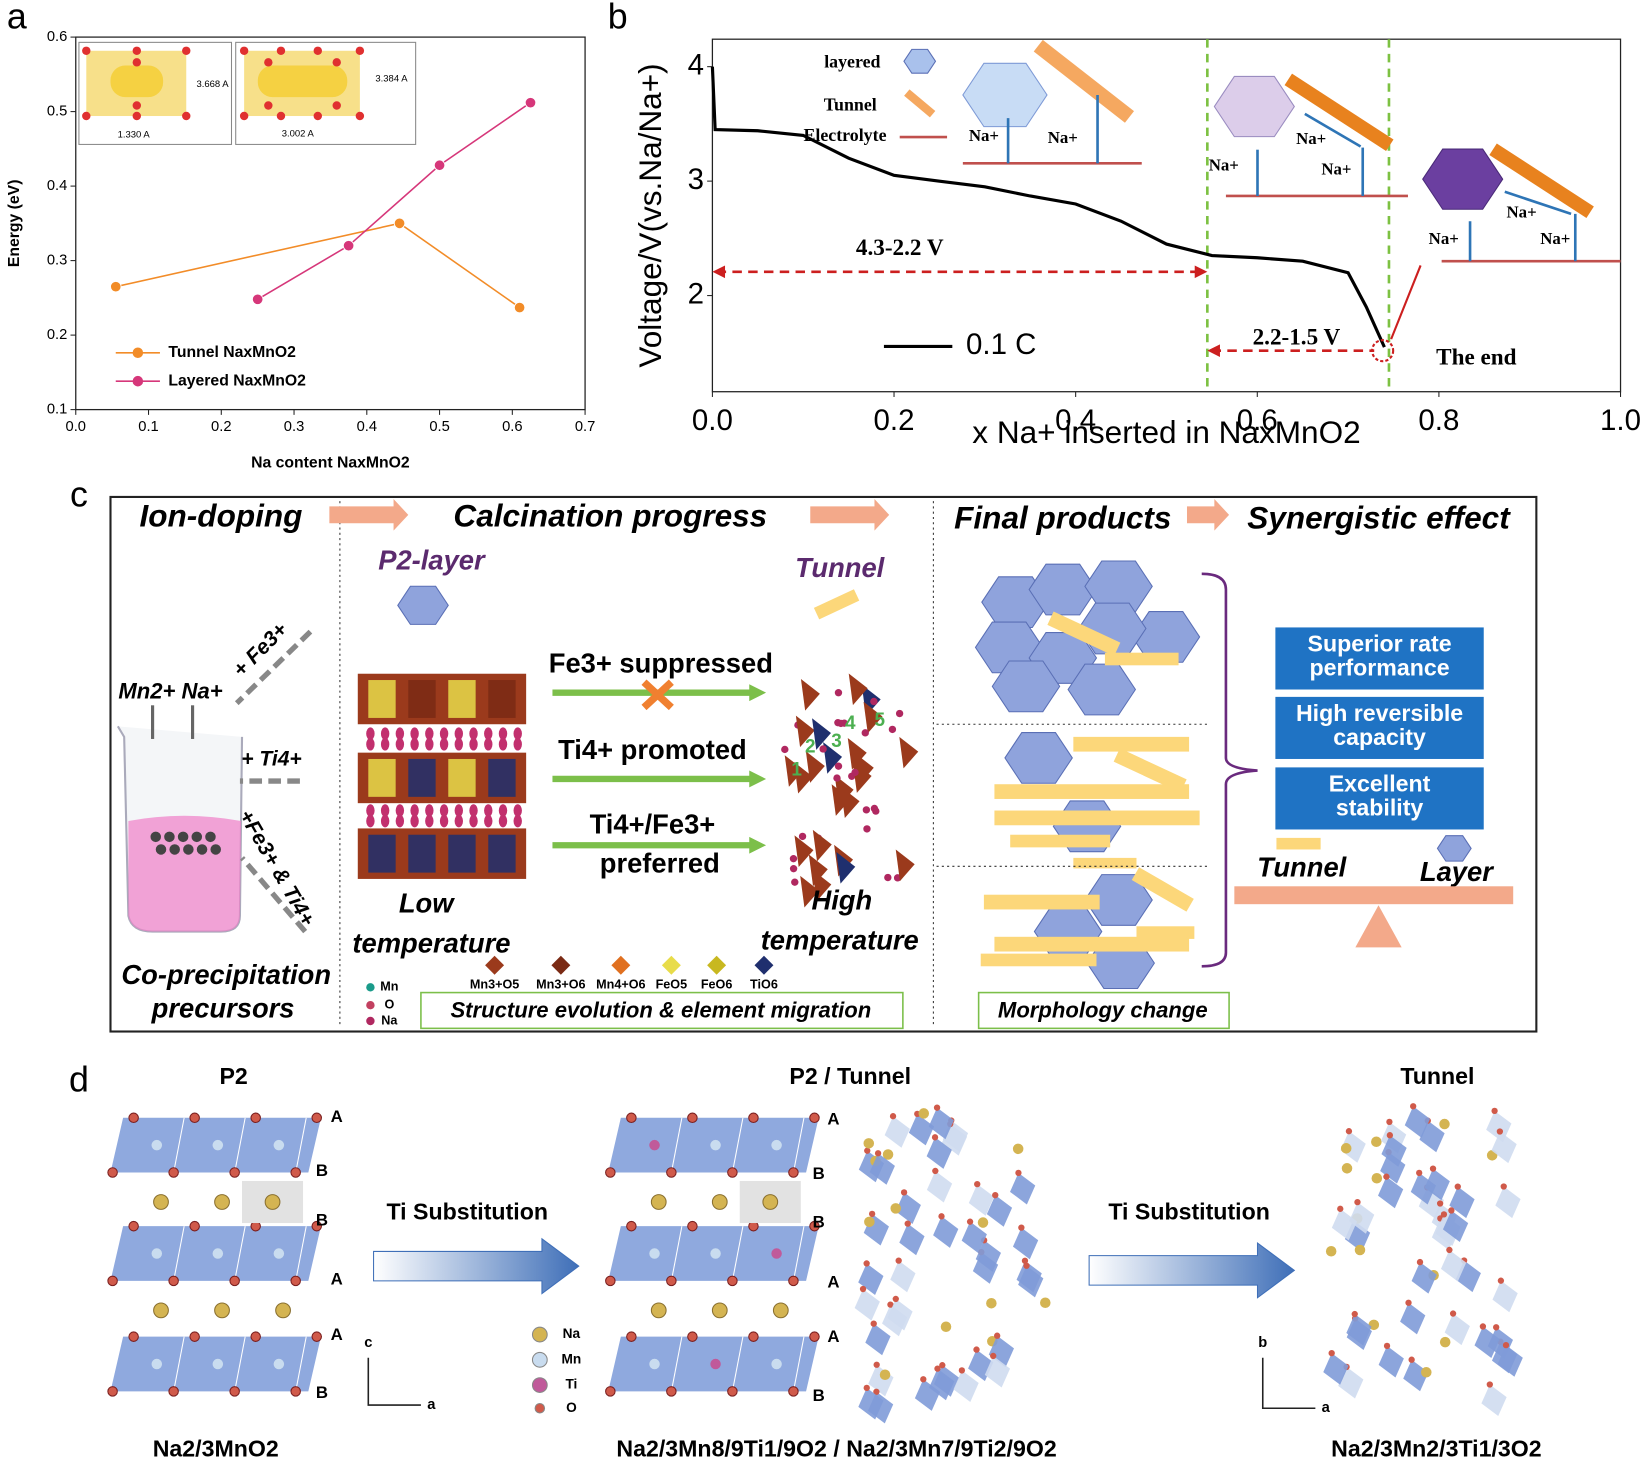 The image size is (1650, 1479). What do you see at coordinates (389, 987) in the screenshot?
I see `legend-label: Mn` at bounding box center [389, 987].